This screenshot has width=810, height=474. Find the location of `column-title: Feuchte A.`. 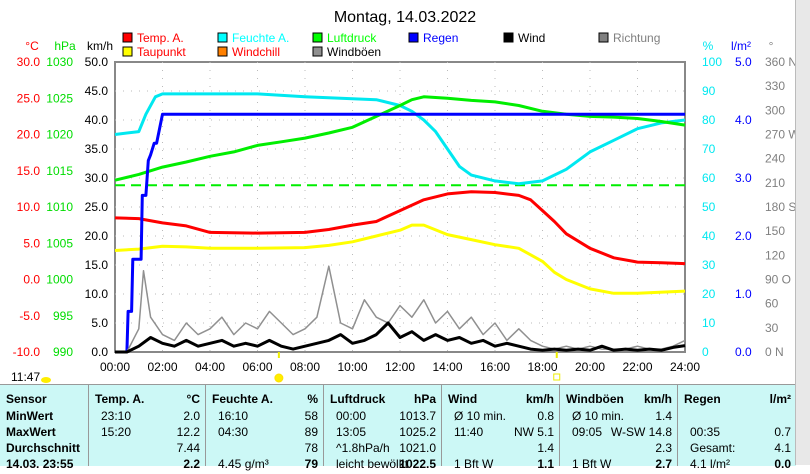

column-title: Feuchte A. is located at coordinates (242, 399).